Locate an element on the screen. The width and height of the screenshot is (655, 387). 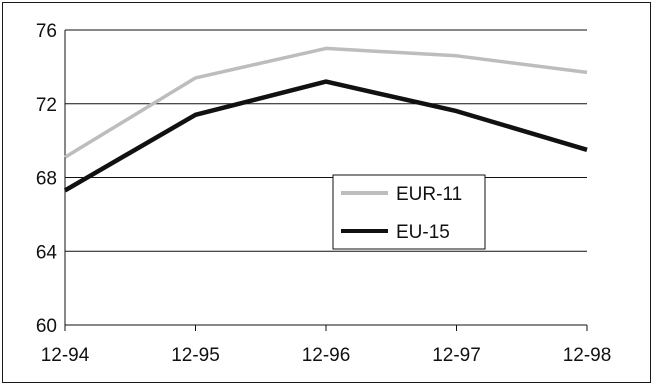
legend-box is located at coordinates (409, 212).